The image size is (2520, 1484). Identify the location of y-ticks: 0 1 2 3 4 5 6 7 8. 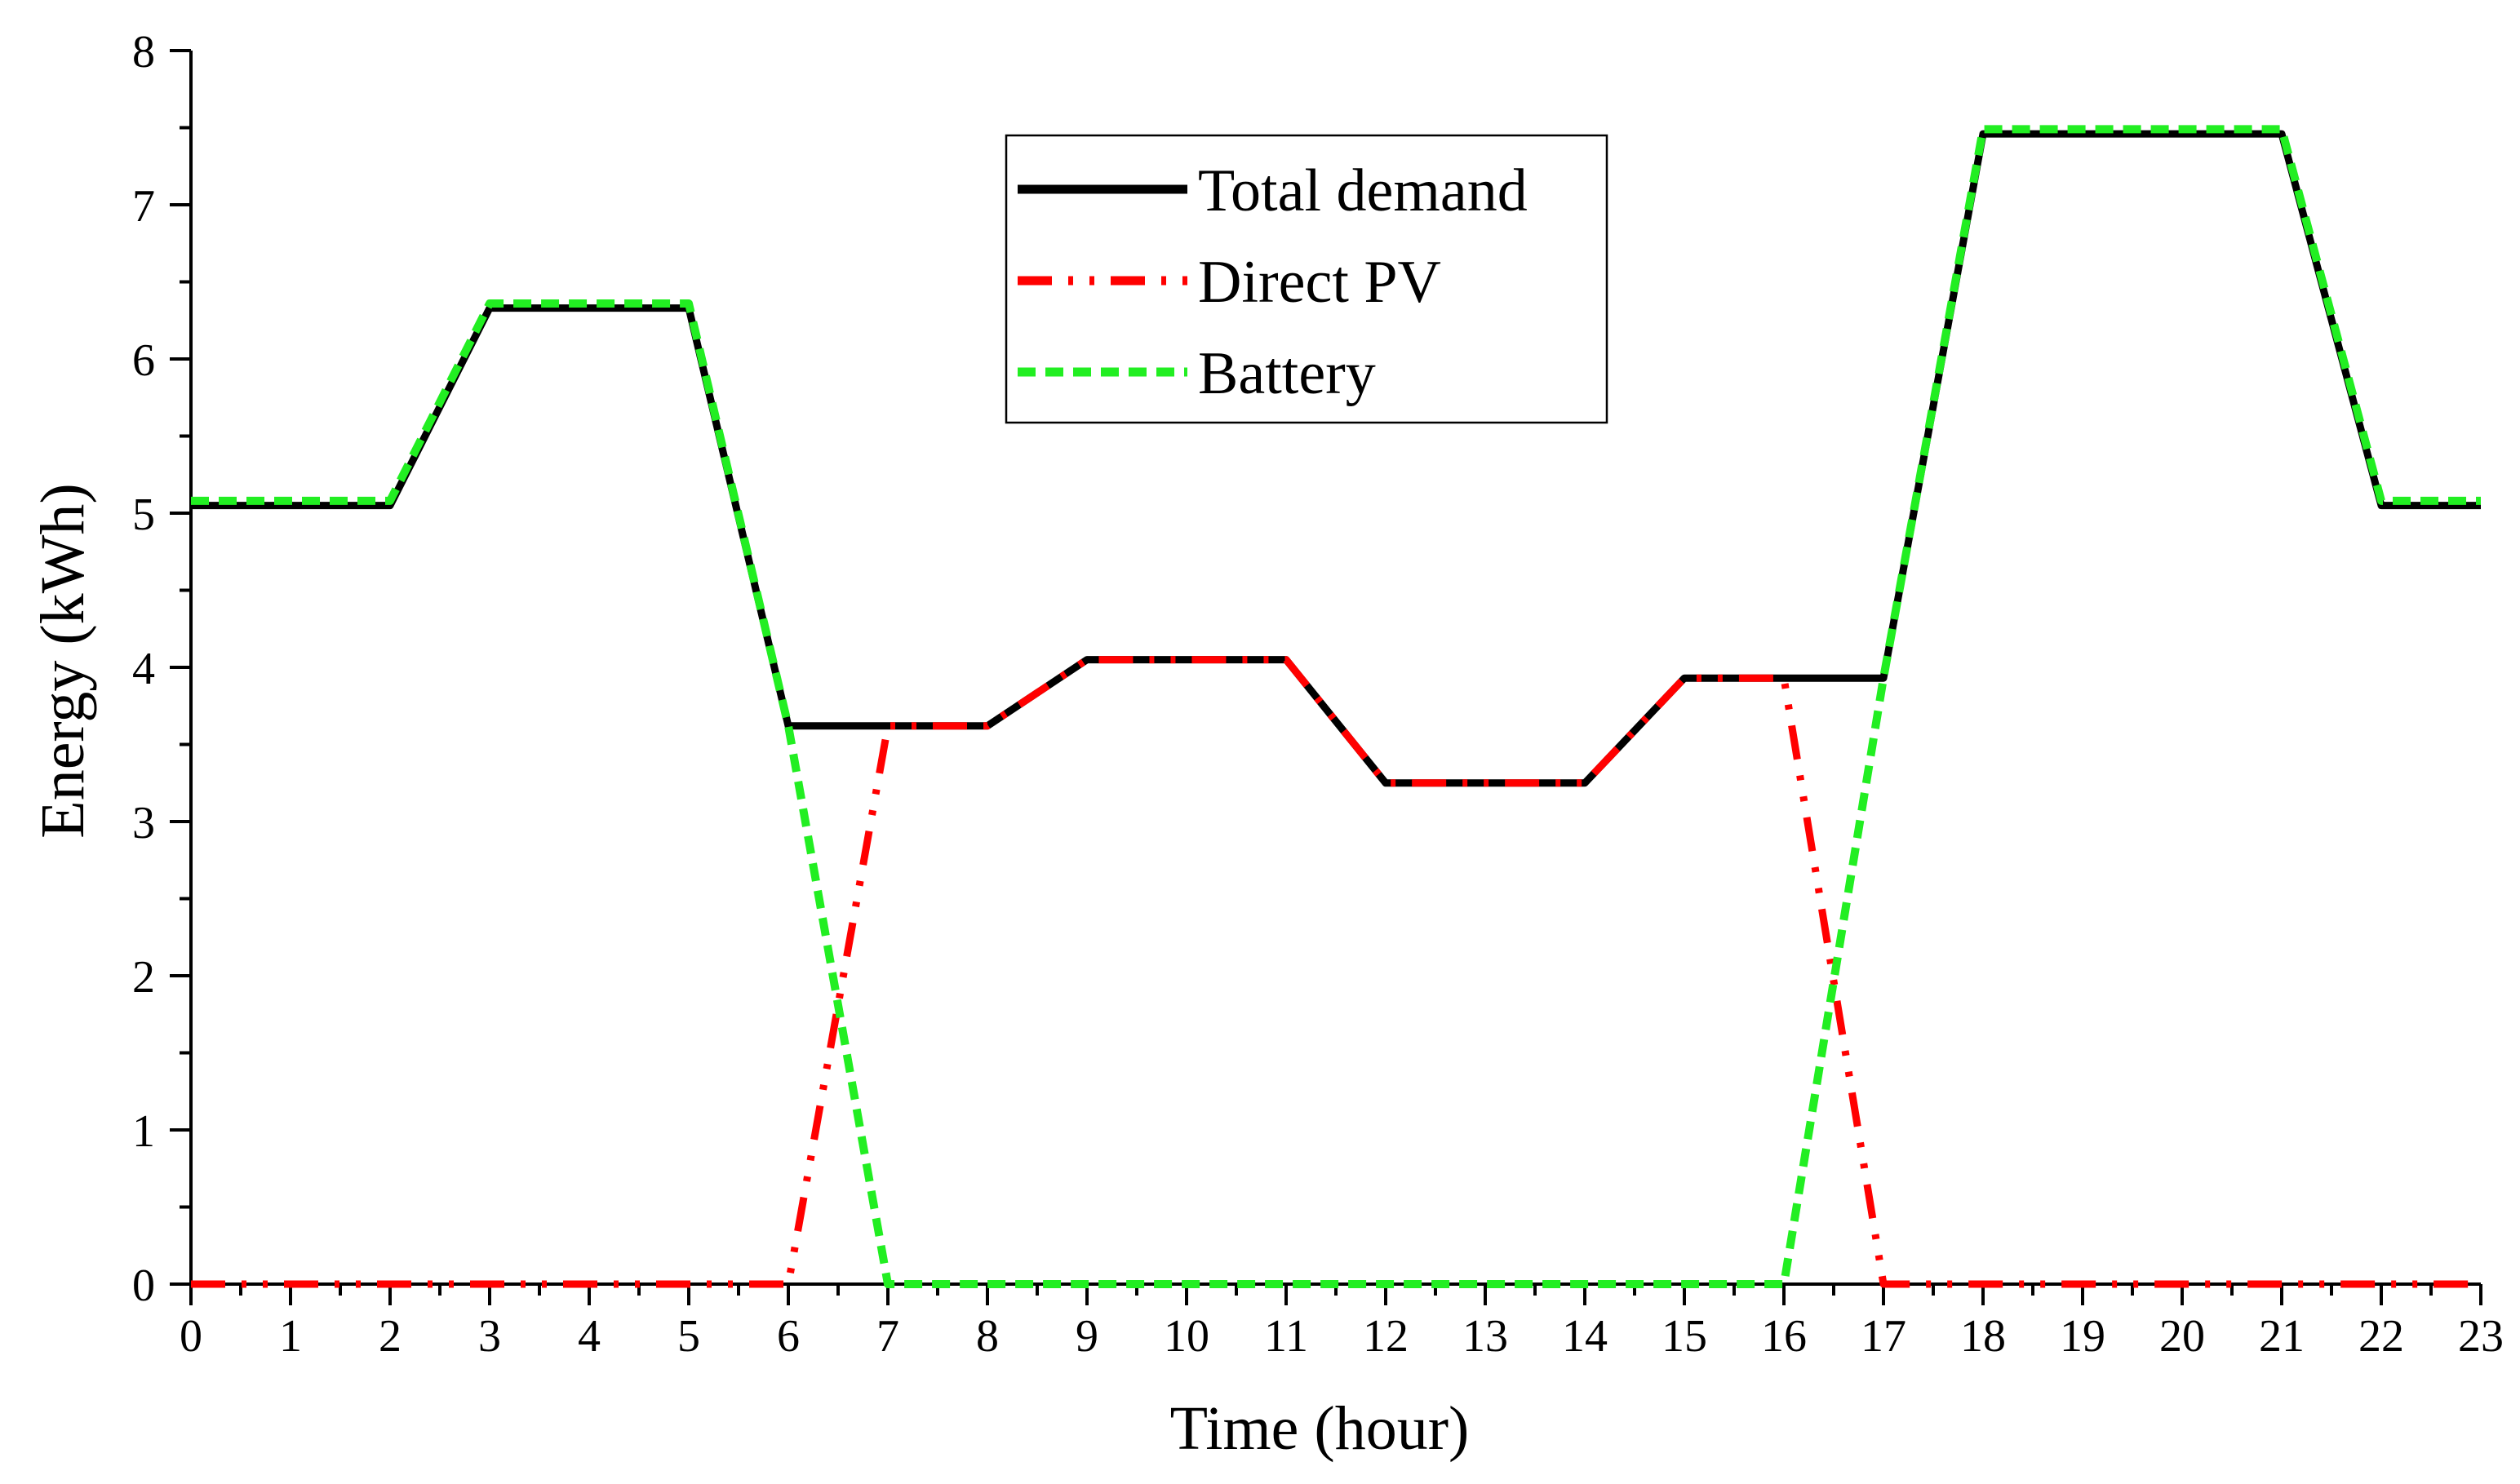
(161, 669).